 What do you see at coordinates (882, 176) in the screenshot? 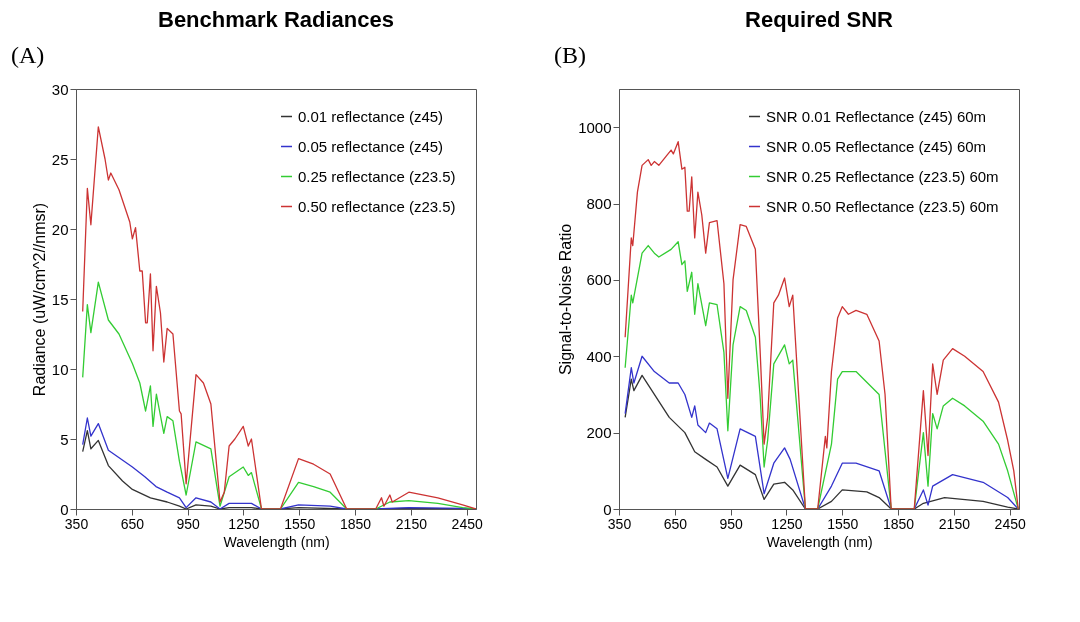
I see `legend-label: SNR 0.25 Reflectance (z23.5) 60m` at bounding box center [882, 176].